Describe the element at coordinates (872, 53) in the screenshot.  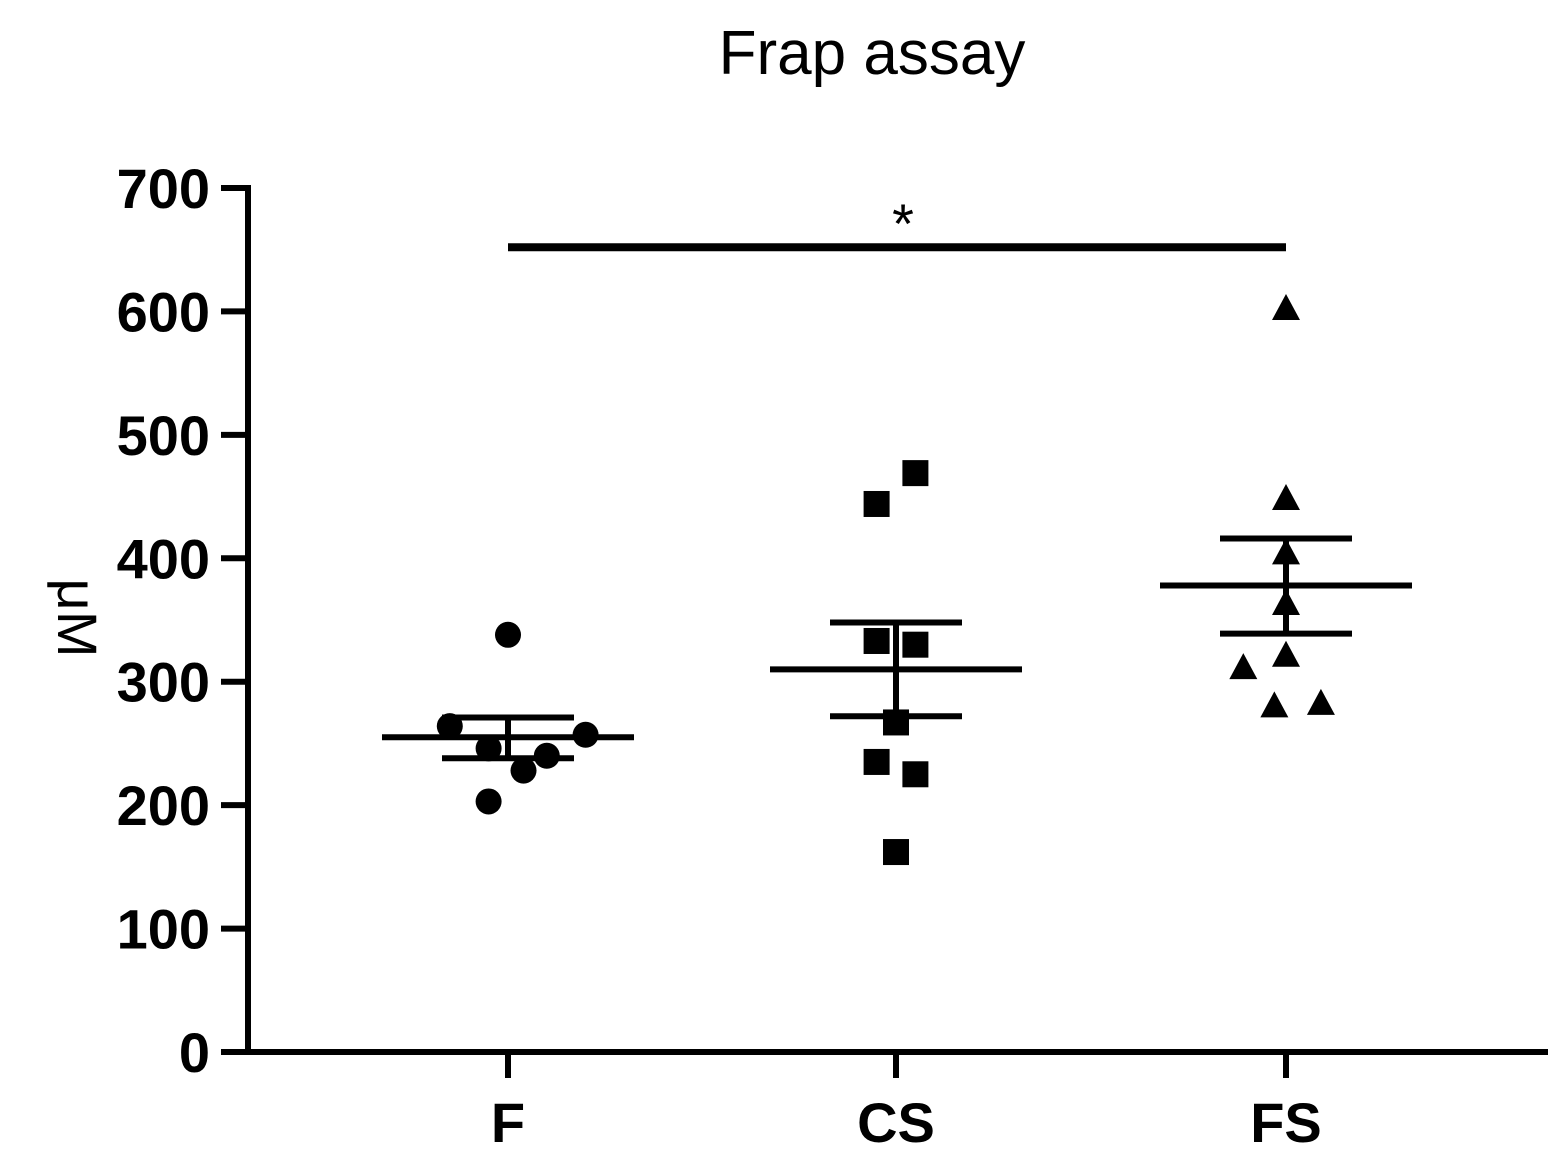
I see `chart-title: Frap assay` at that location.